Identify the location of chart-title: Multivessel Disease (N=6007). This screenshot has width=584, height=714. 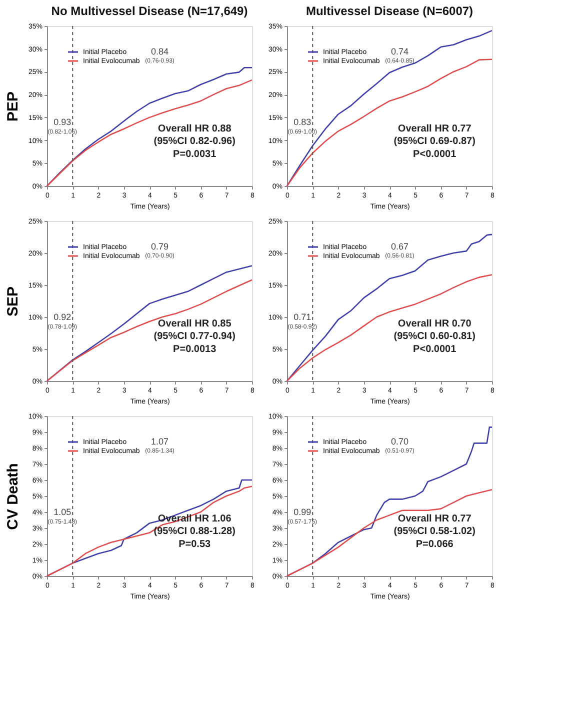
(390, 11).